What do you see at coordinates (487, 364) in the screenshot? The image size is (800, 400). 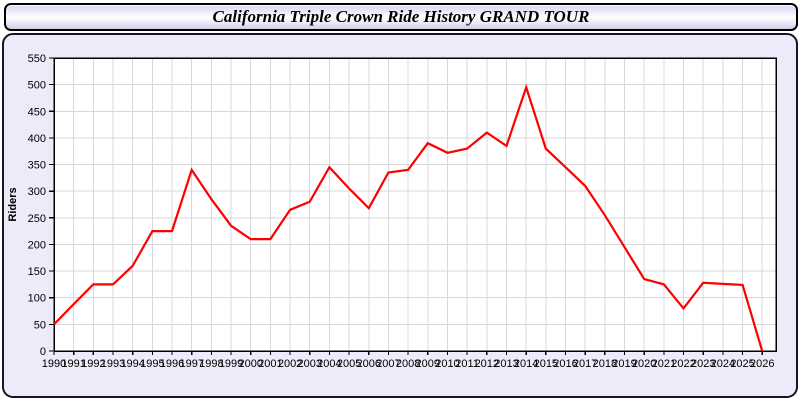 I see `x-tick-label: 2012` at bounding box center [487, 364].